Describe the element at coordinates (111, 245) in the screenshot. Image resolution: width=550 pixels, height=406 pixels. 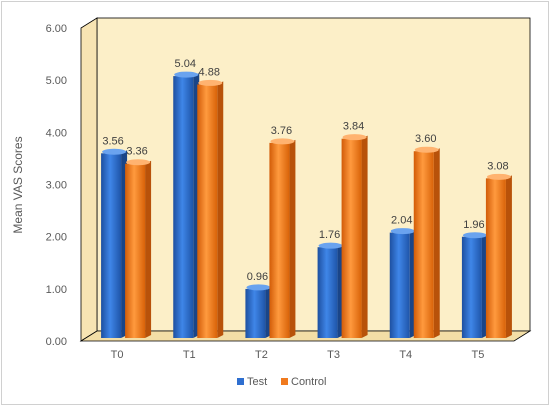
I see `bar-test-t0` at that location.